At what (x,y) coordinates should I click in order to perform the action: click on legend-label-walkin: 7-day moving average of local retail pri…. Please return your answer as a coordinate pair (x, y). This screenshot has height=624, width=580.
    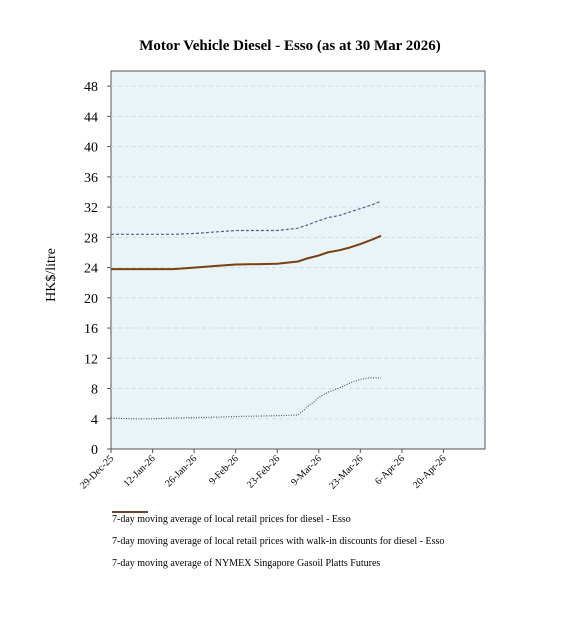
    Looking at the image, I should click on (278, 541).